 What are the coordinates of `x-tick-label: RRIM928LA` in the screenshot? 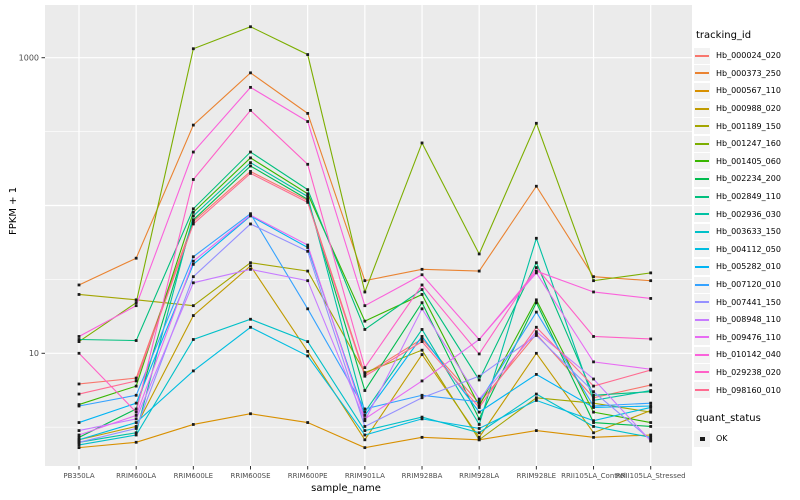 It's located at (479, 476).